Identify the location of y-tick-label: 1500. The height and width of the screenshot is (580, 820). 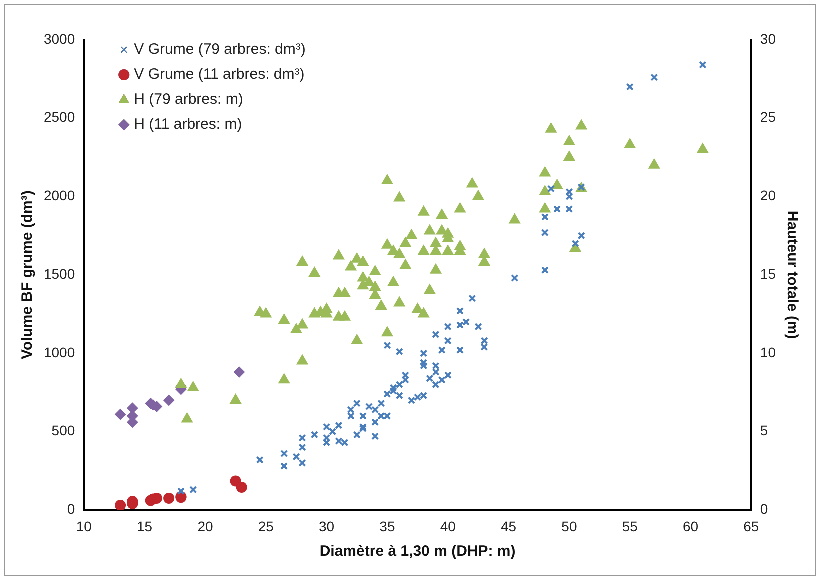
(60, 274).